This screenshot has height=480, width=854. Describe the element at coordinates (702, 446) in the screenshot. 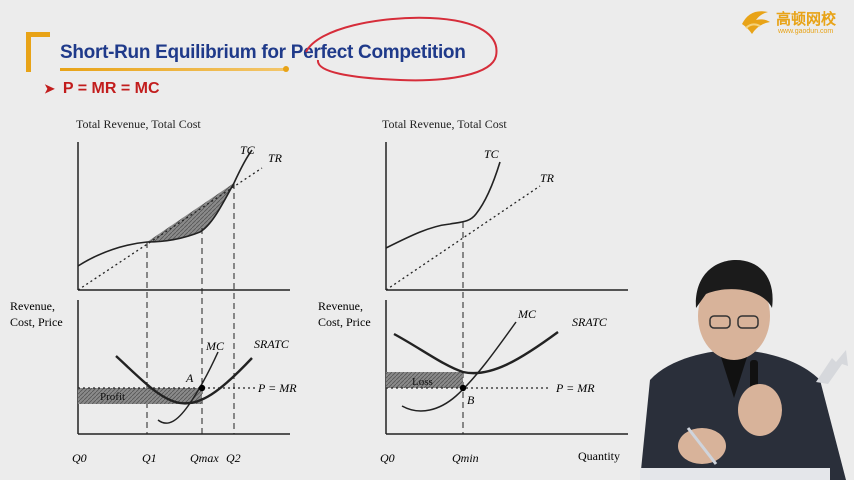

I see `presenter-pen` at that location.